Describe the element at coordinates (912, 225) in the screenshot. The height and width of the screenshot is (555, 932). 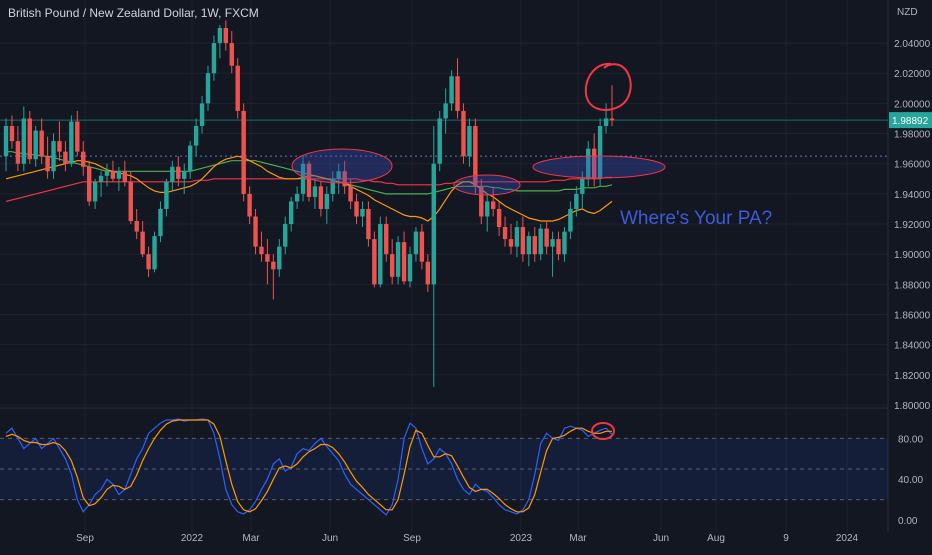
I see `price-tick-label: 1.92000` at that location.